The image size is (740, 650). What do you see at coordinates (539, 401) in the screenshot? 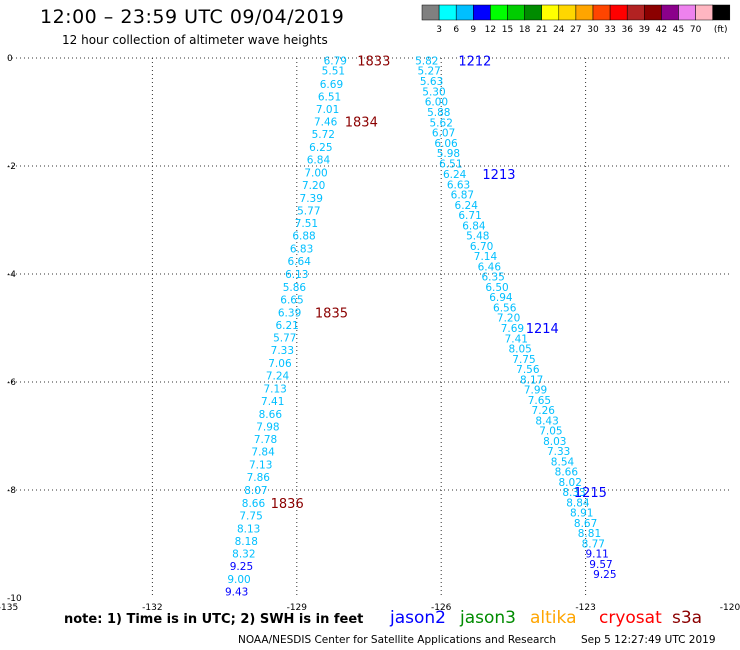
I see `swh-value: 7.65` at bounding box center [539, 401].